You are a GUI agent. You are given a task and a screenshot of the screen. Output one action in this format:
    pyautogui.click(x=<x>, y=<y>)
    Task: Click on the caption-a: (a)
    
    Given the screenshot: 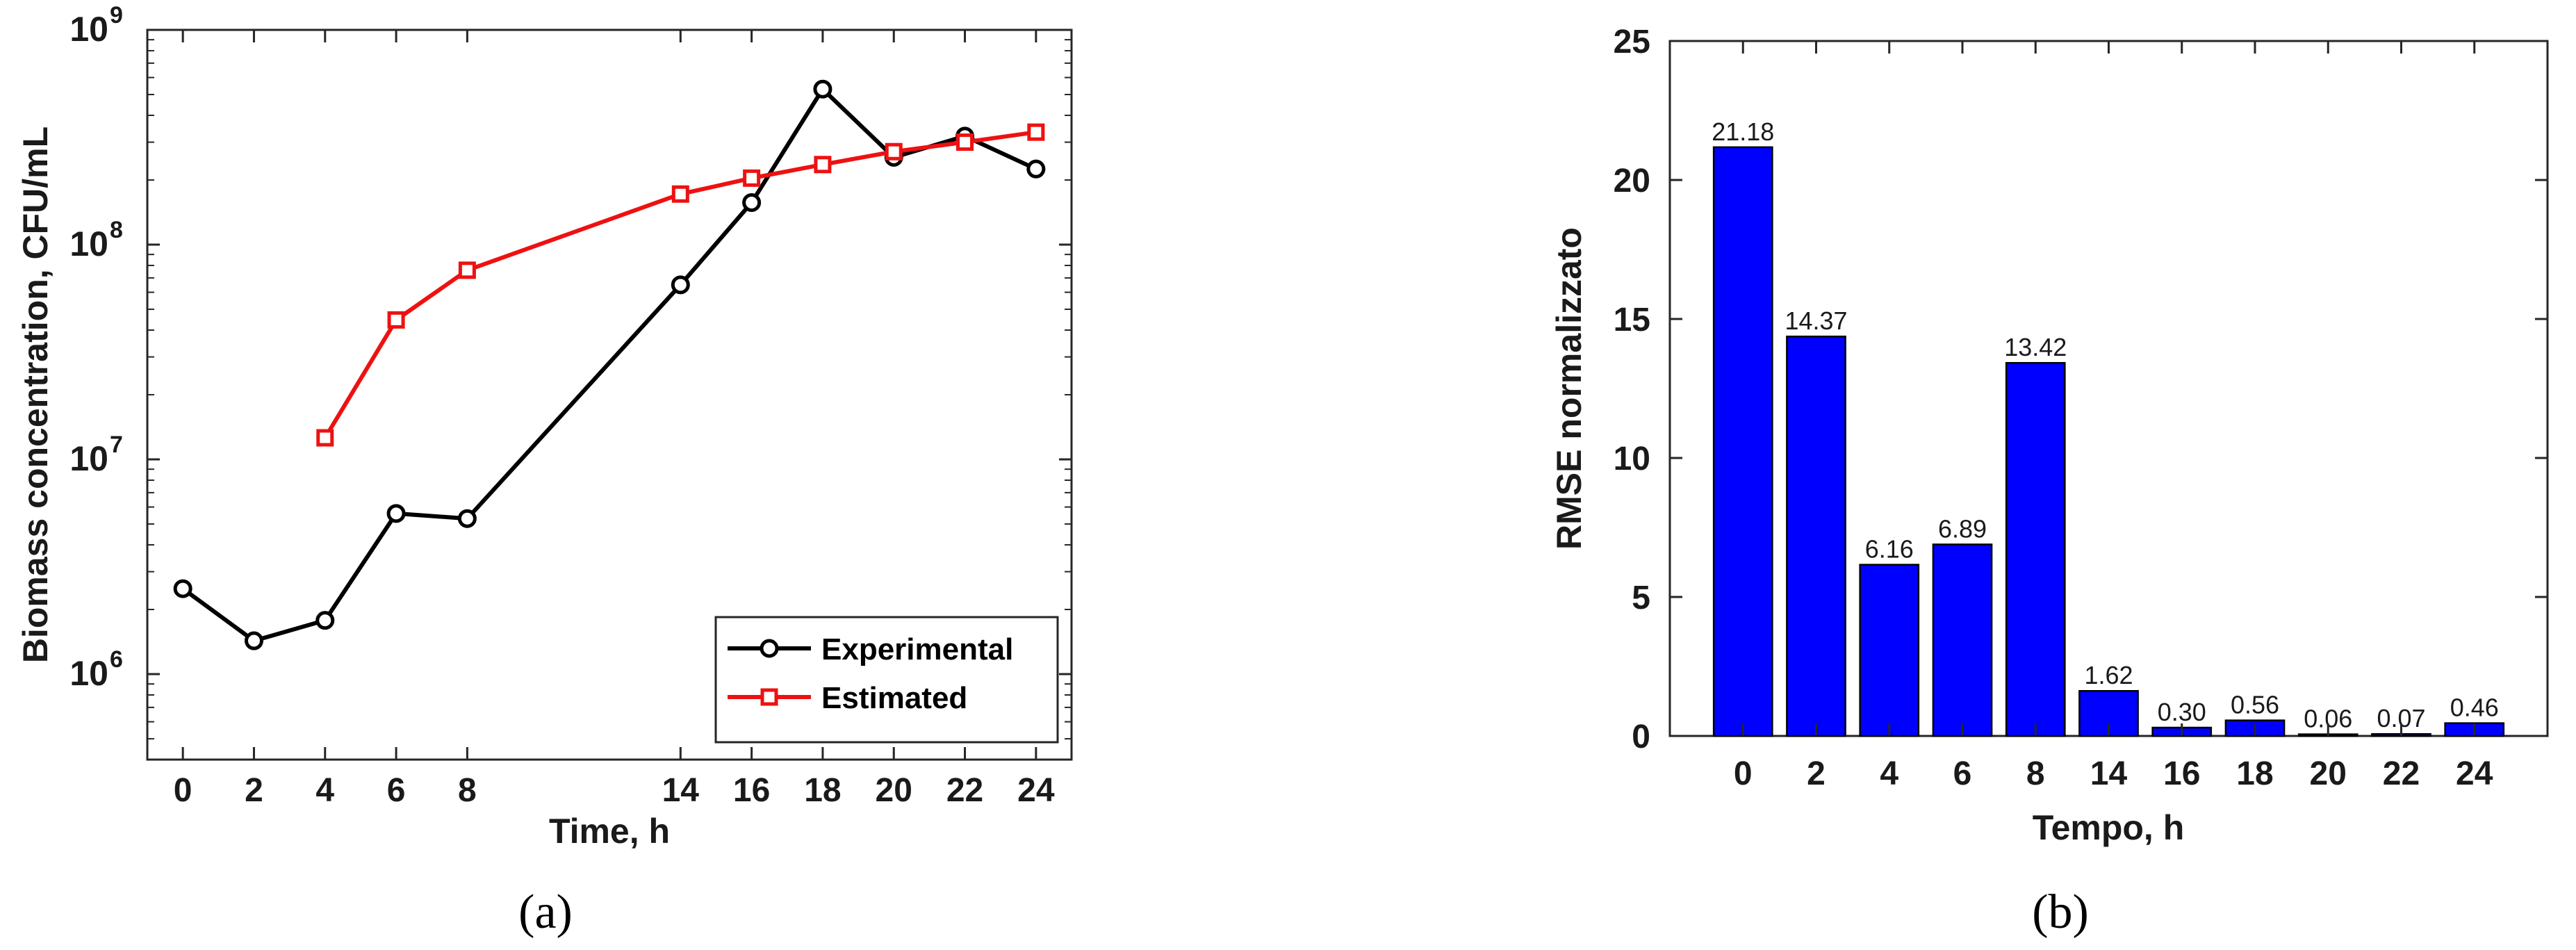 What is the action you would take?
    pyautogui.click(x=545, y=912)
    